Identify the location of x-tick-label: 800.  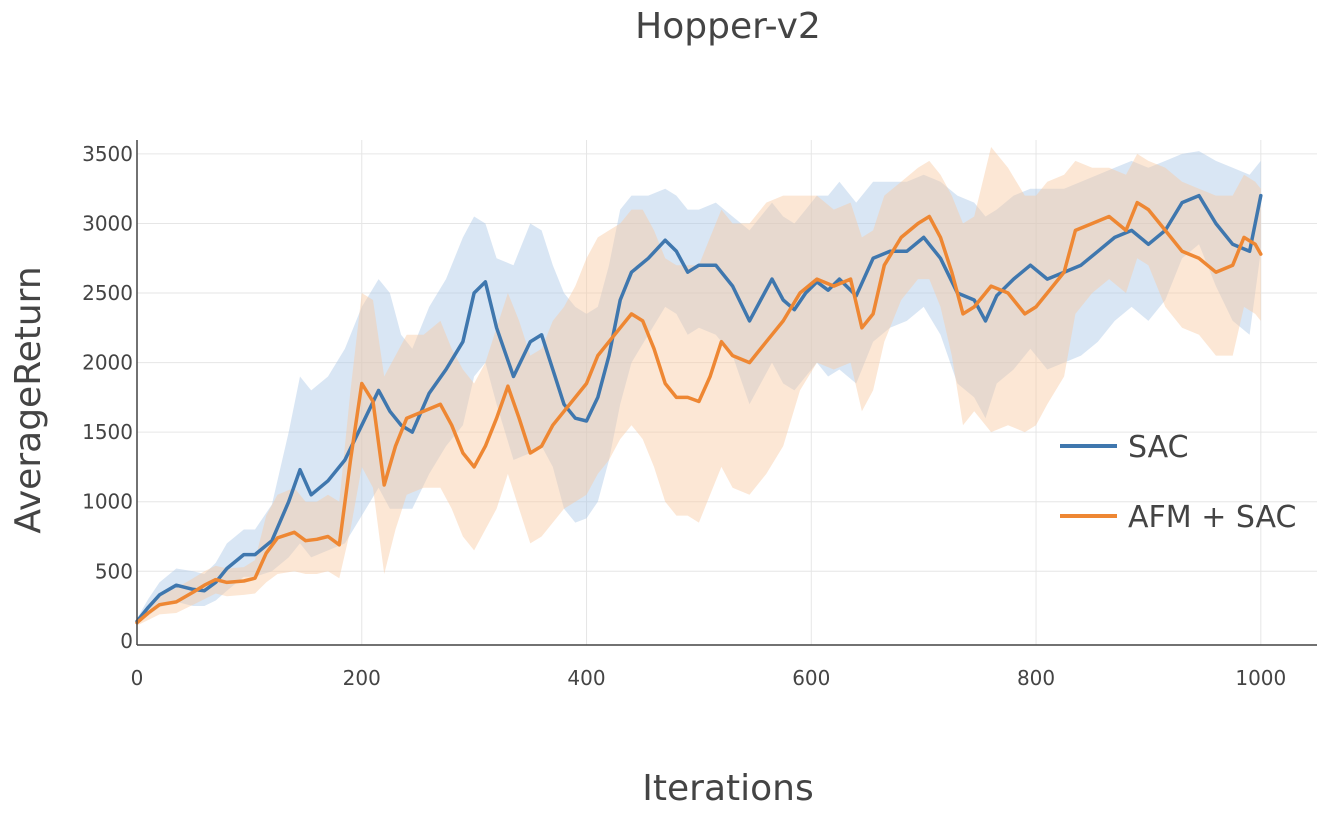
(1036, 678).